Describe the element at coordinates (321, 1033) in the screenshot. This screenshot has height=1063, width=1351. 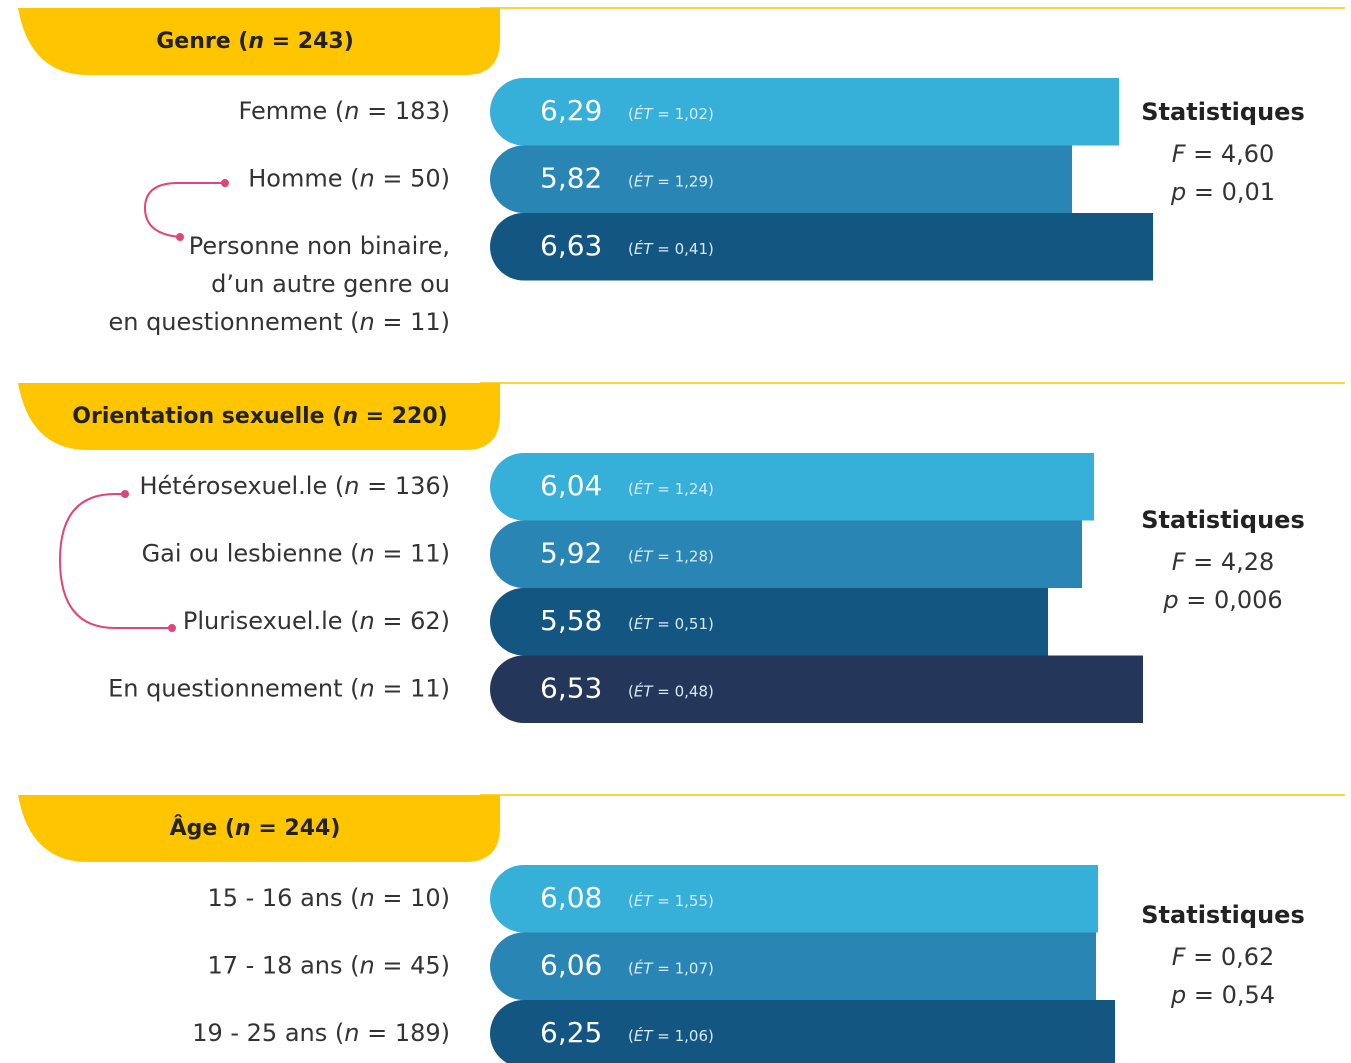
I see `category-label: 19 - 25 ans (n = 189)` at that location.